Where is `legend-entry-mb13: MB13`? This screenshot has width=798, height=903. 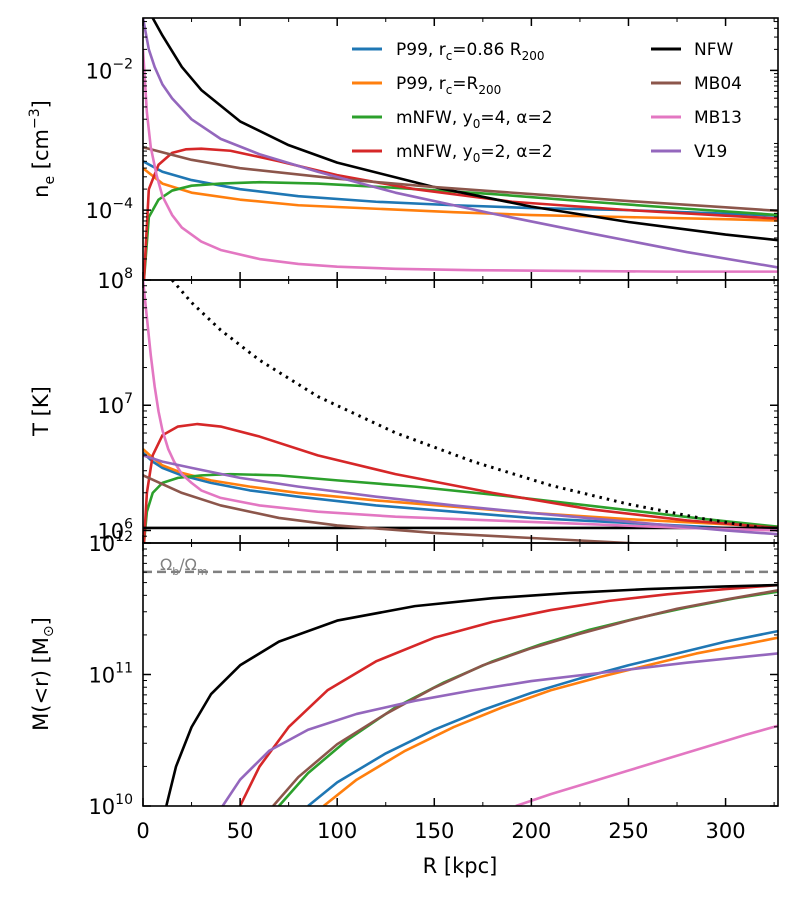 legend-entry-mb13: MB13 is located at coordinates (696, 118).